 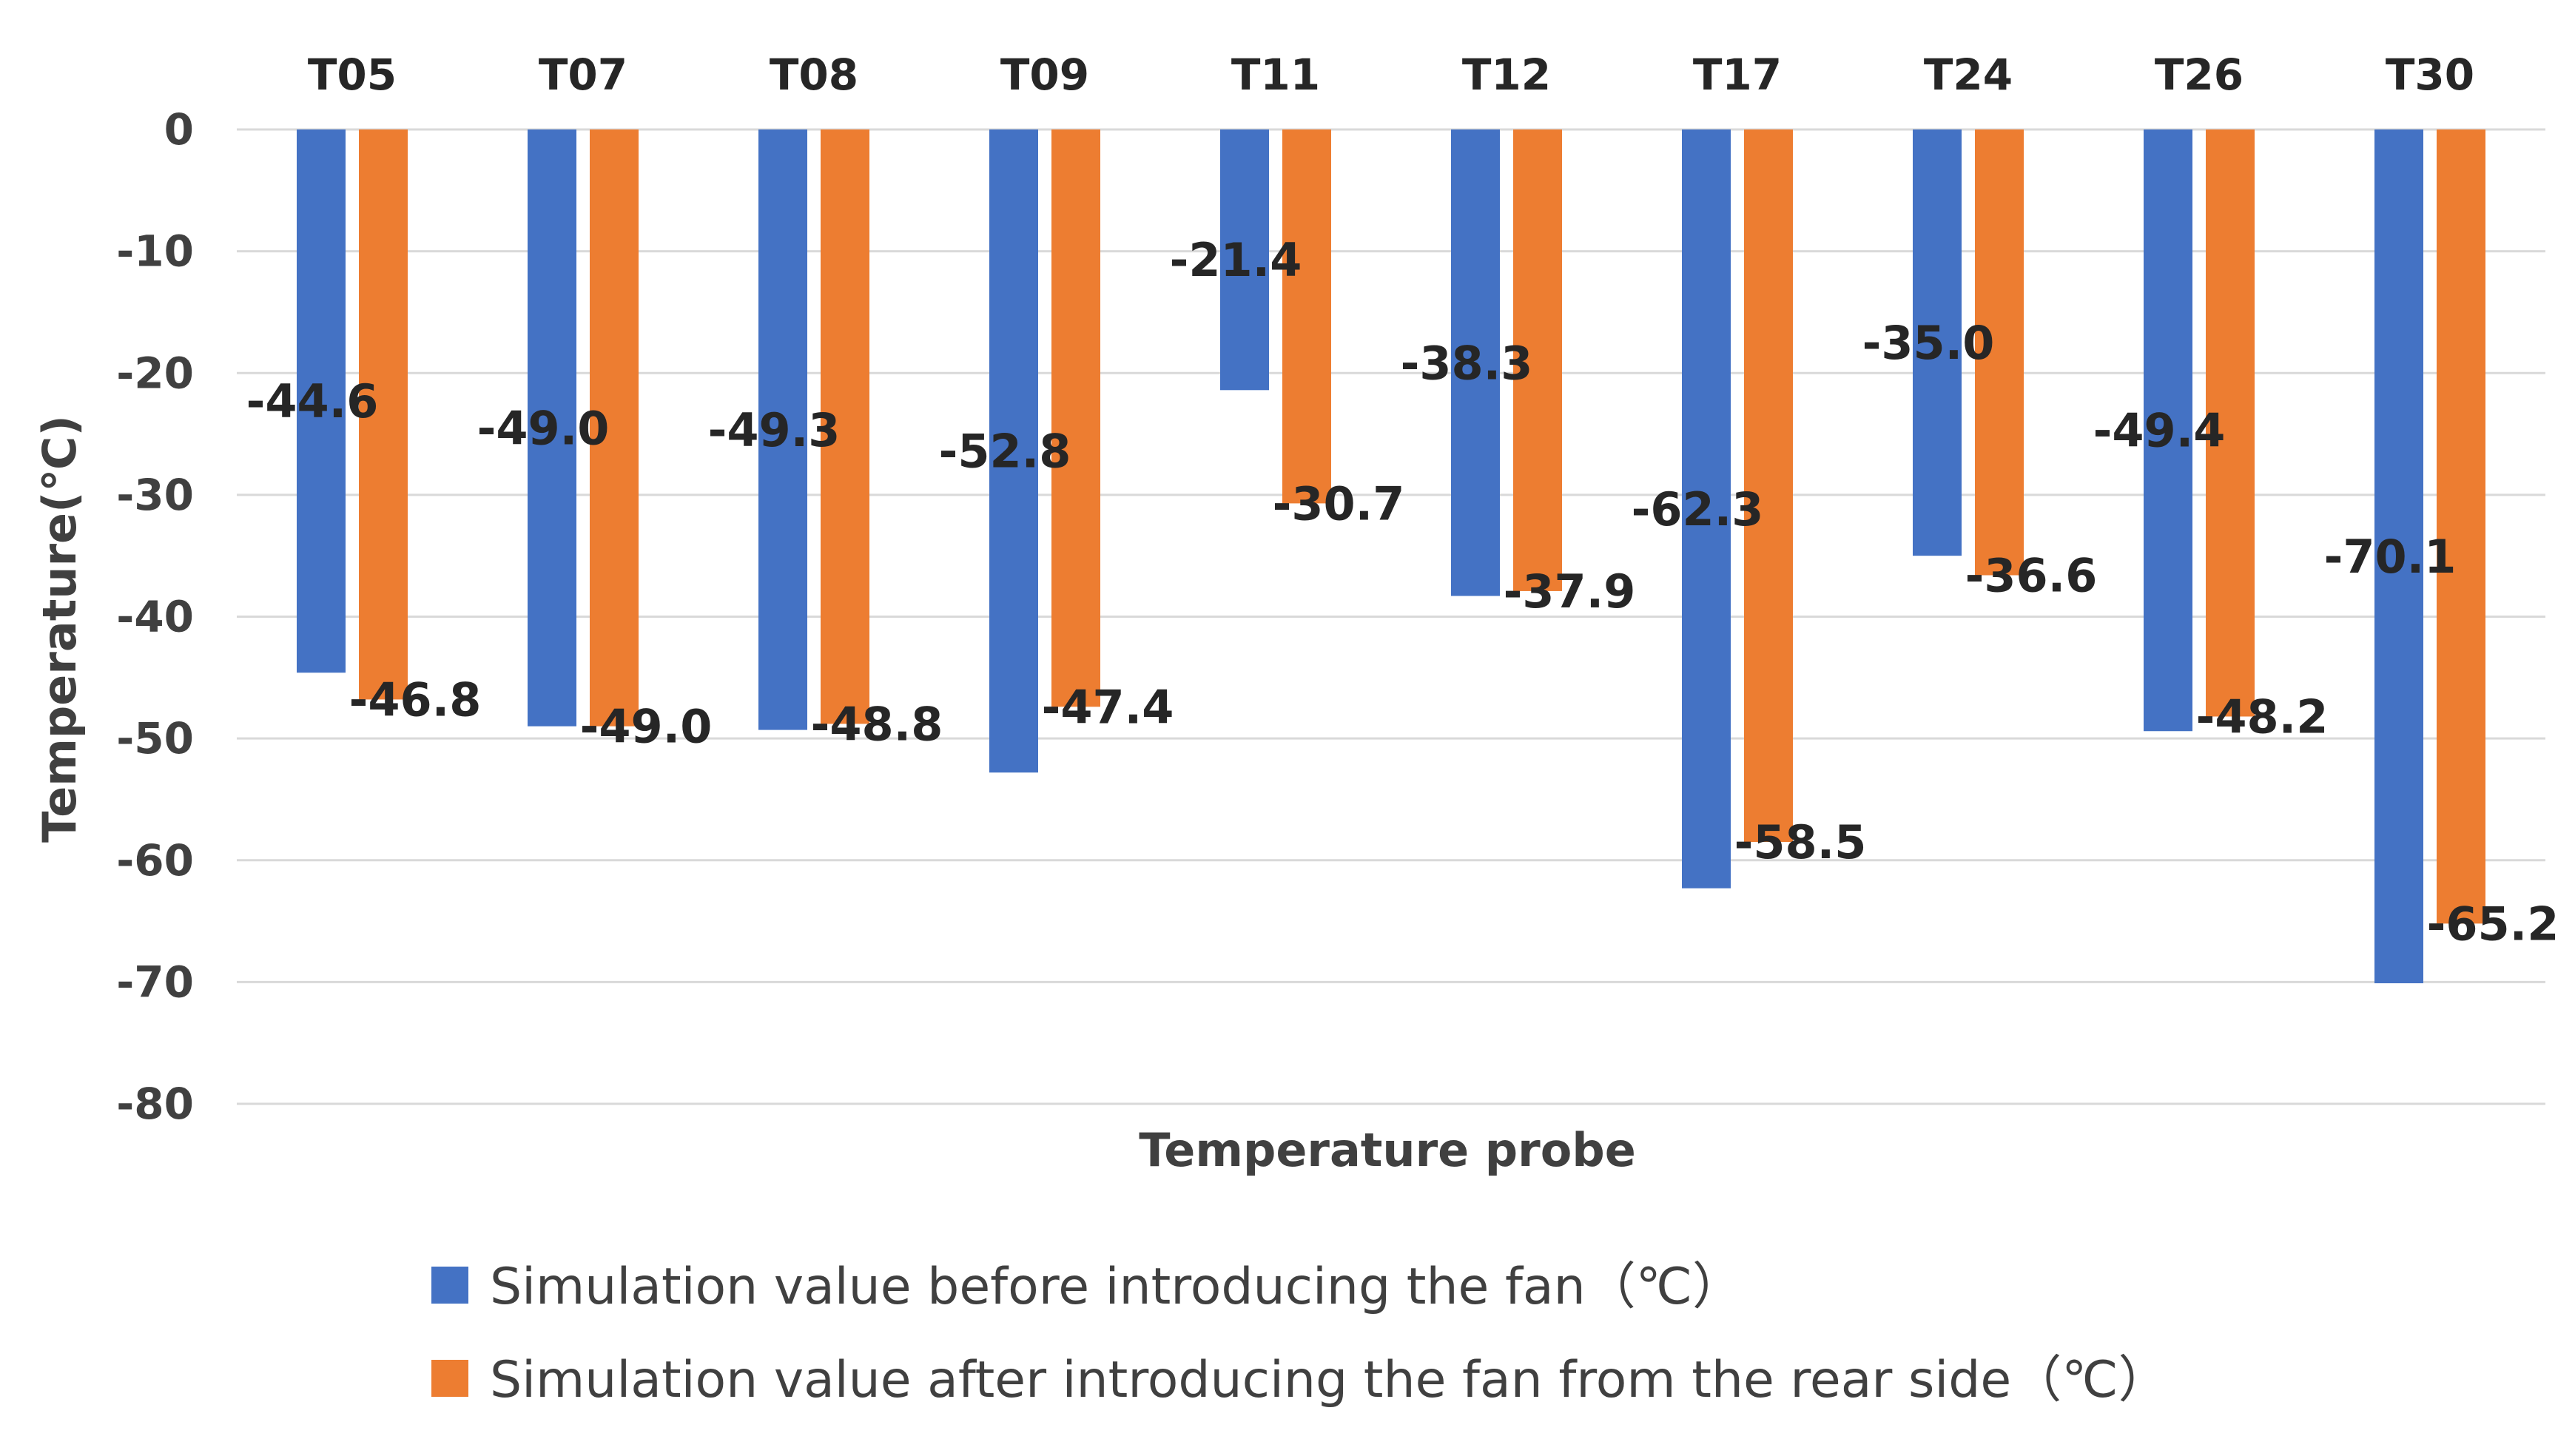 I want to click on data-label-before-fan: -70.1, so click(x=2390, y=557).